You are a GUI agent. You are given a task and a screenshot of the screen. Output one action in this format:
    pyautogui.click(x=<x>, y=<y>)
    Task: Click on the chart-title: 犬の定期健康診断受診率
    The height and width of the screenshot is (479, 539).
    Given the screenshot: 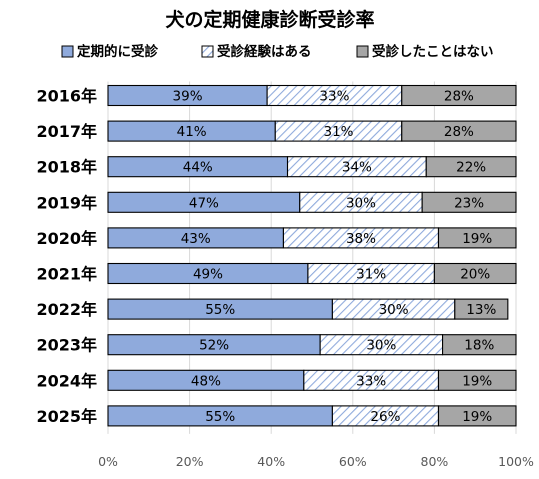 What is the action you would take?
    pyautogui.click(x=269, y=19)
    